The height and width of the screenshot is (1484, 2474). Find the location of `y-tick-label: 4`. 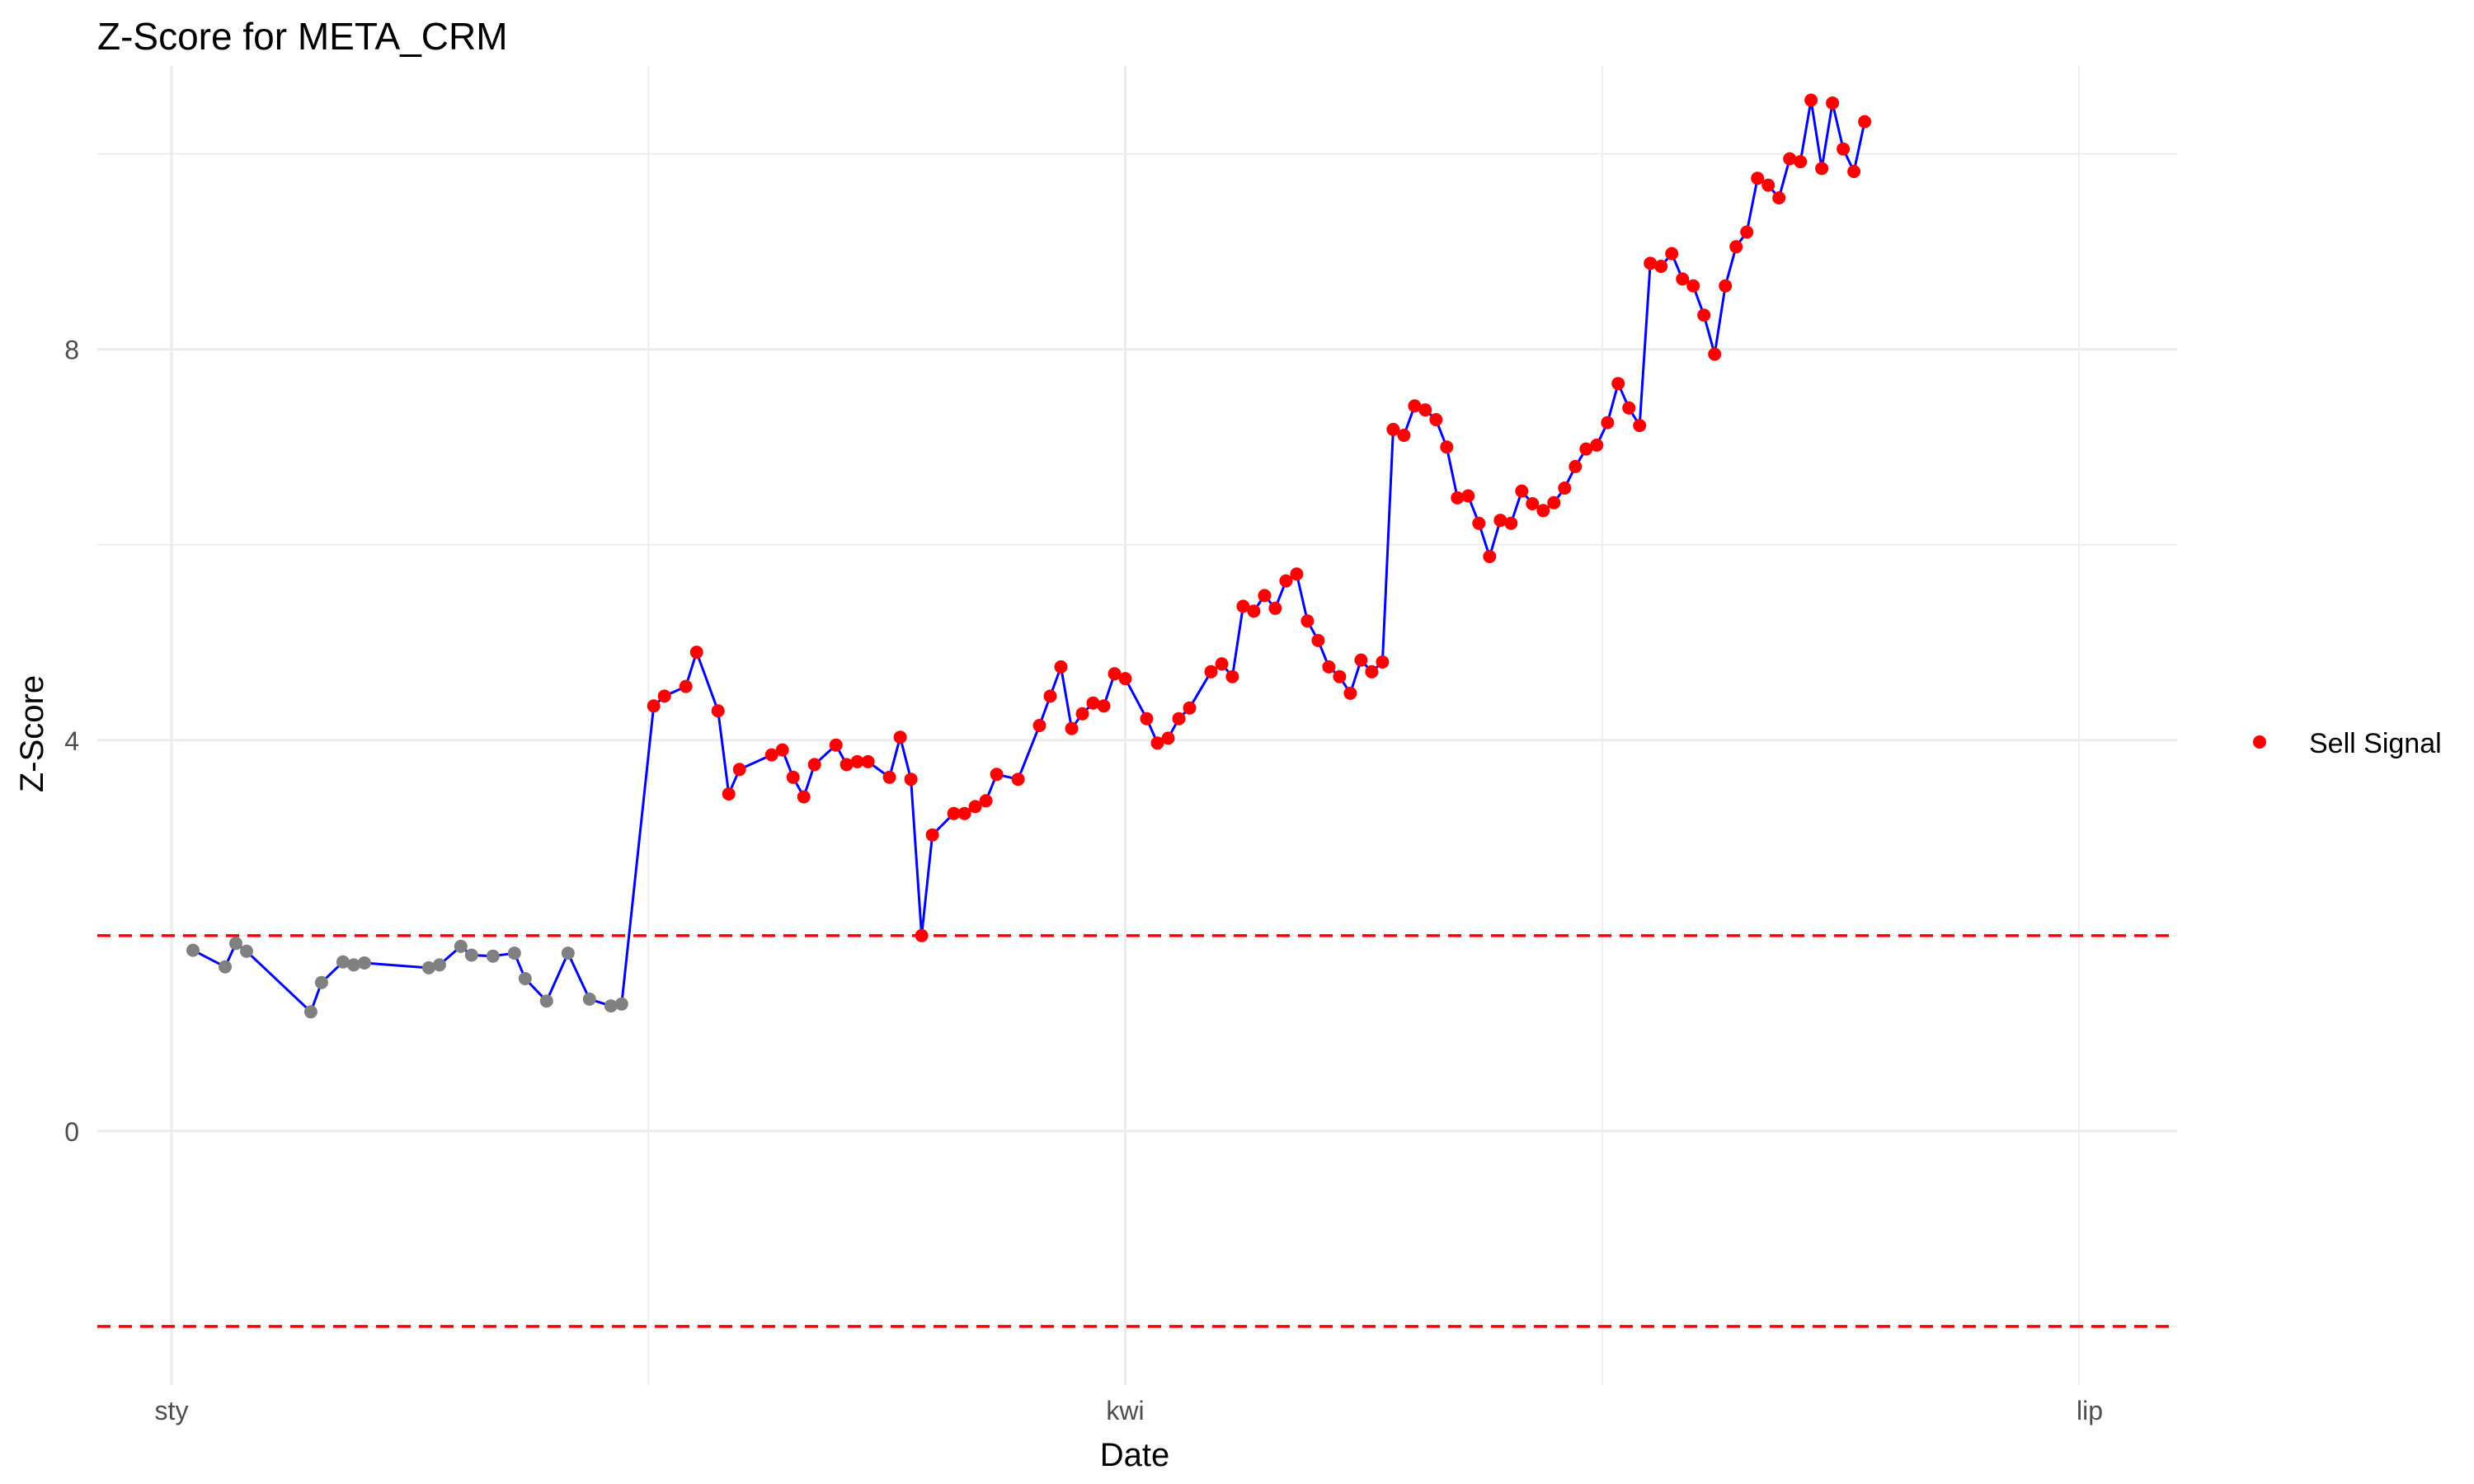

y-tick-label: 4 is located at coordinates (71, 741).